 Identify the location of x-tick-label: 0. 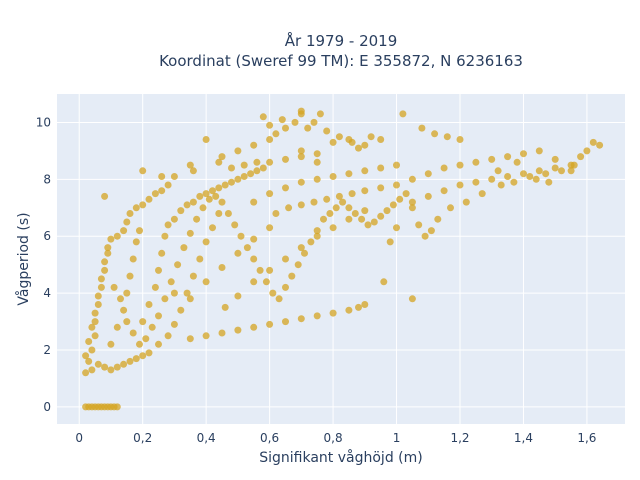
(79, 438).